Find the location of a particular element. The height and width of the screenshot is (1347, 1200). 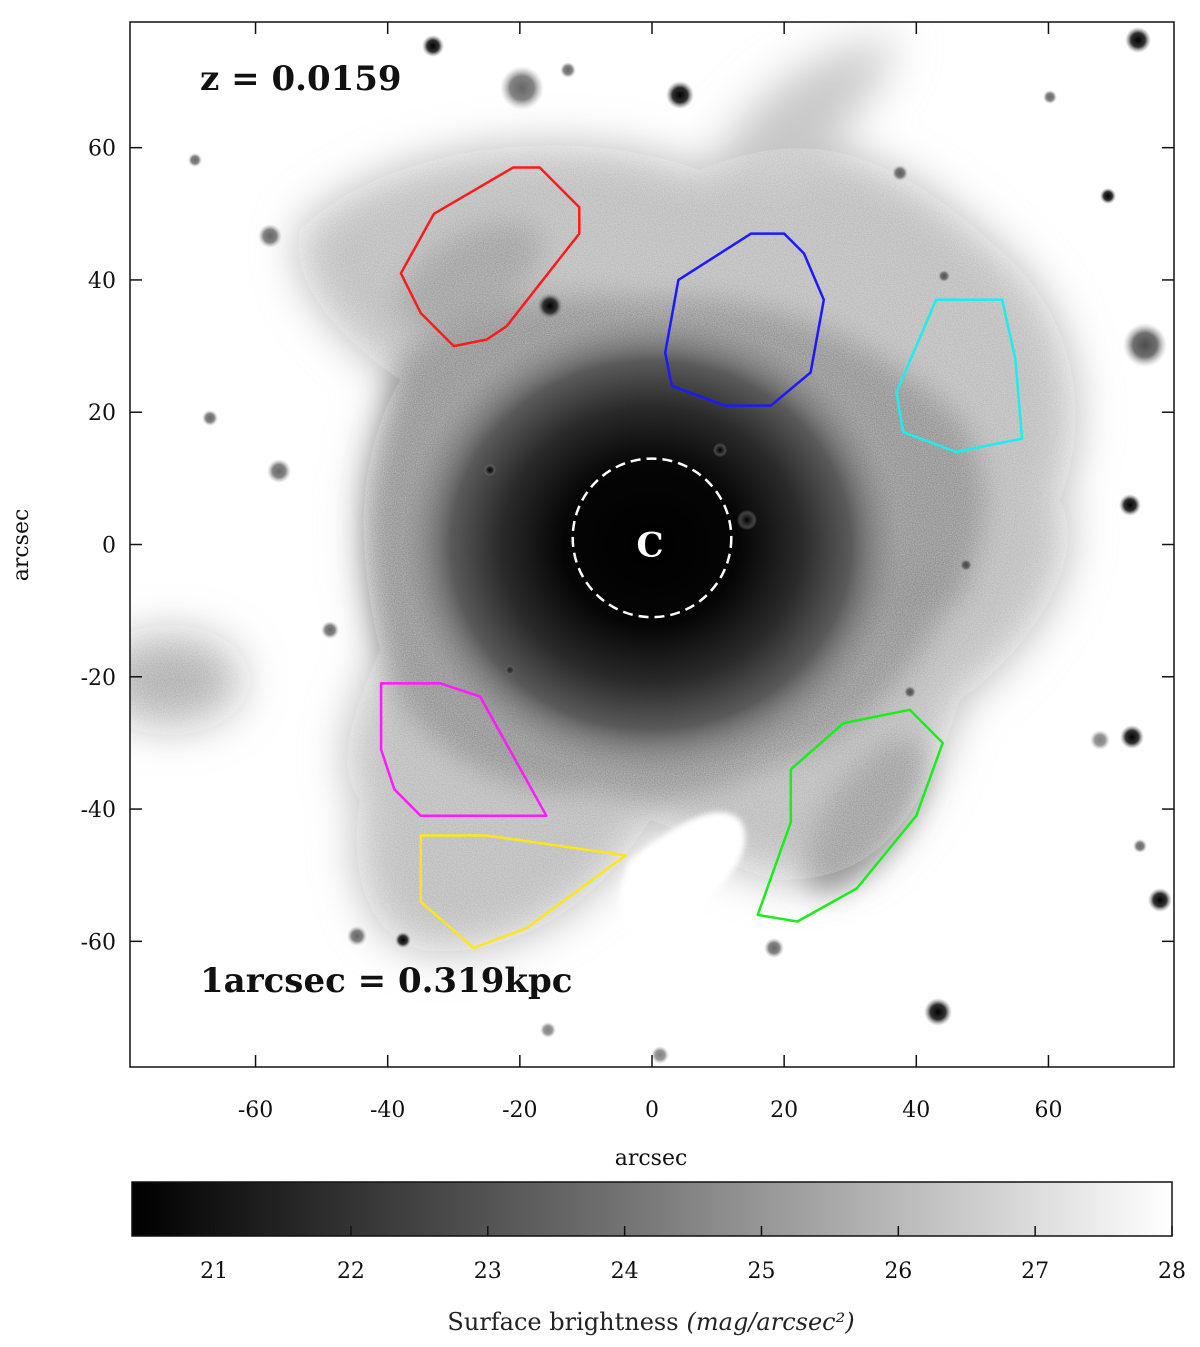

center-marker: C is located at coordinates (649, 546).